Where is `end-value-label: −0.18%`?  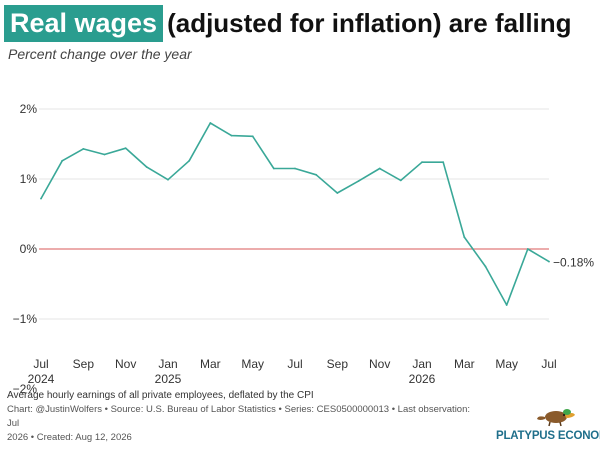
end-value-label: −0.18% is located at coordinates (573, 263).